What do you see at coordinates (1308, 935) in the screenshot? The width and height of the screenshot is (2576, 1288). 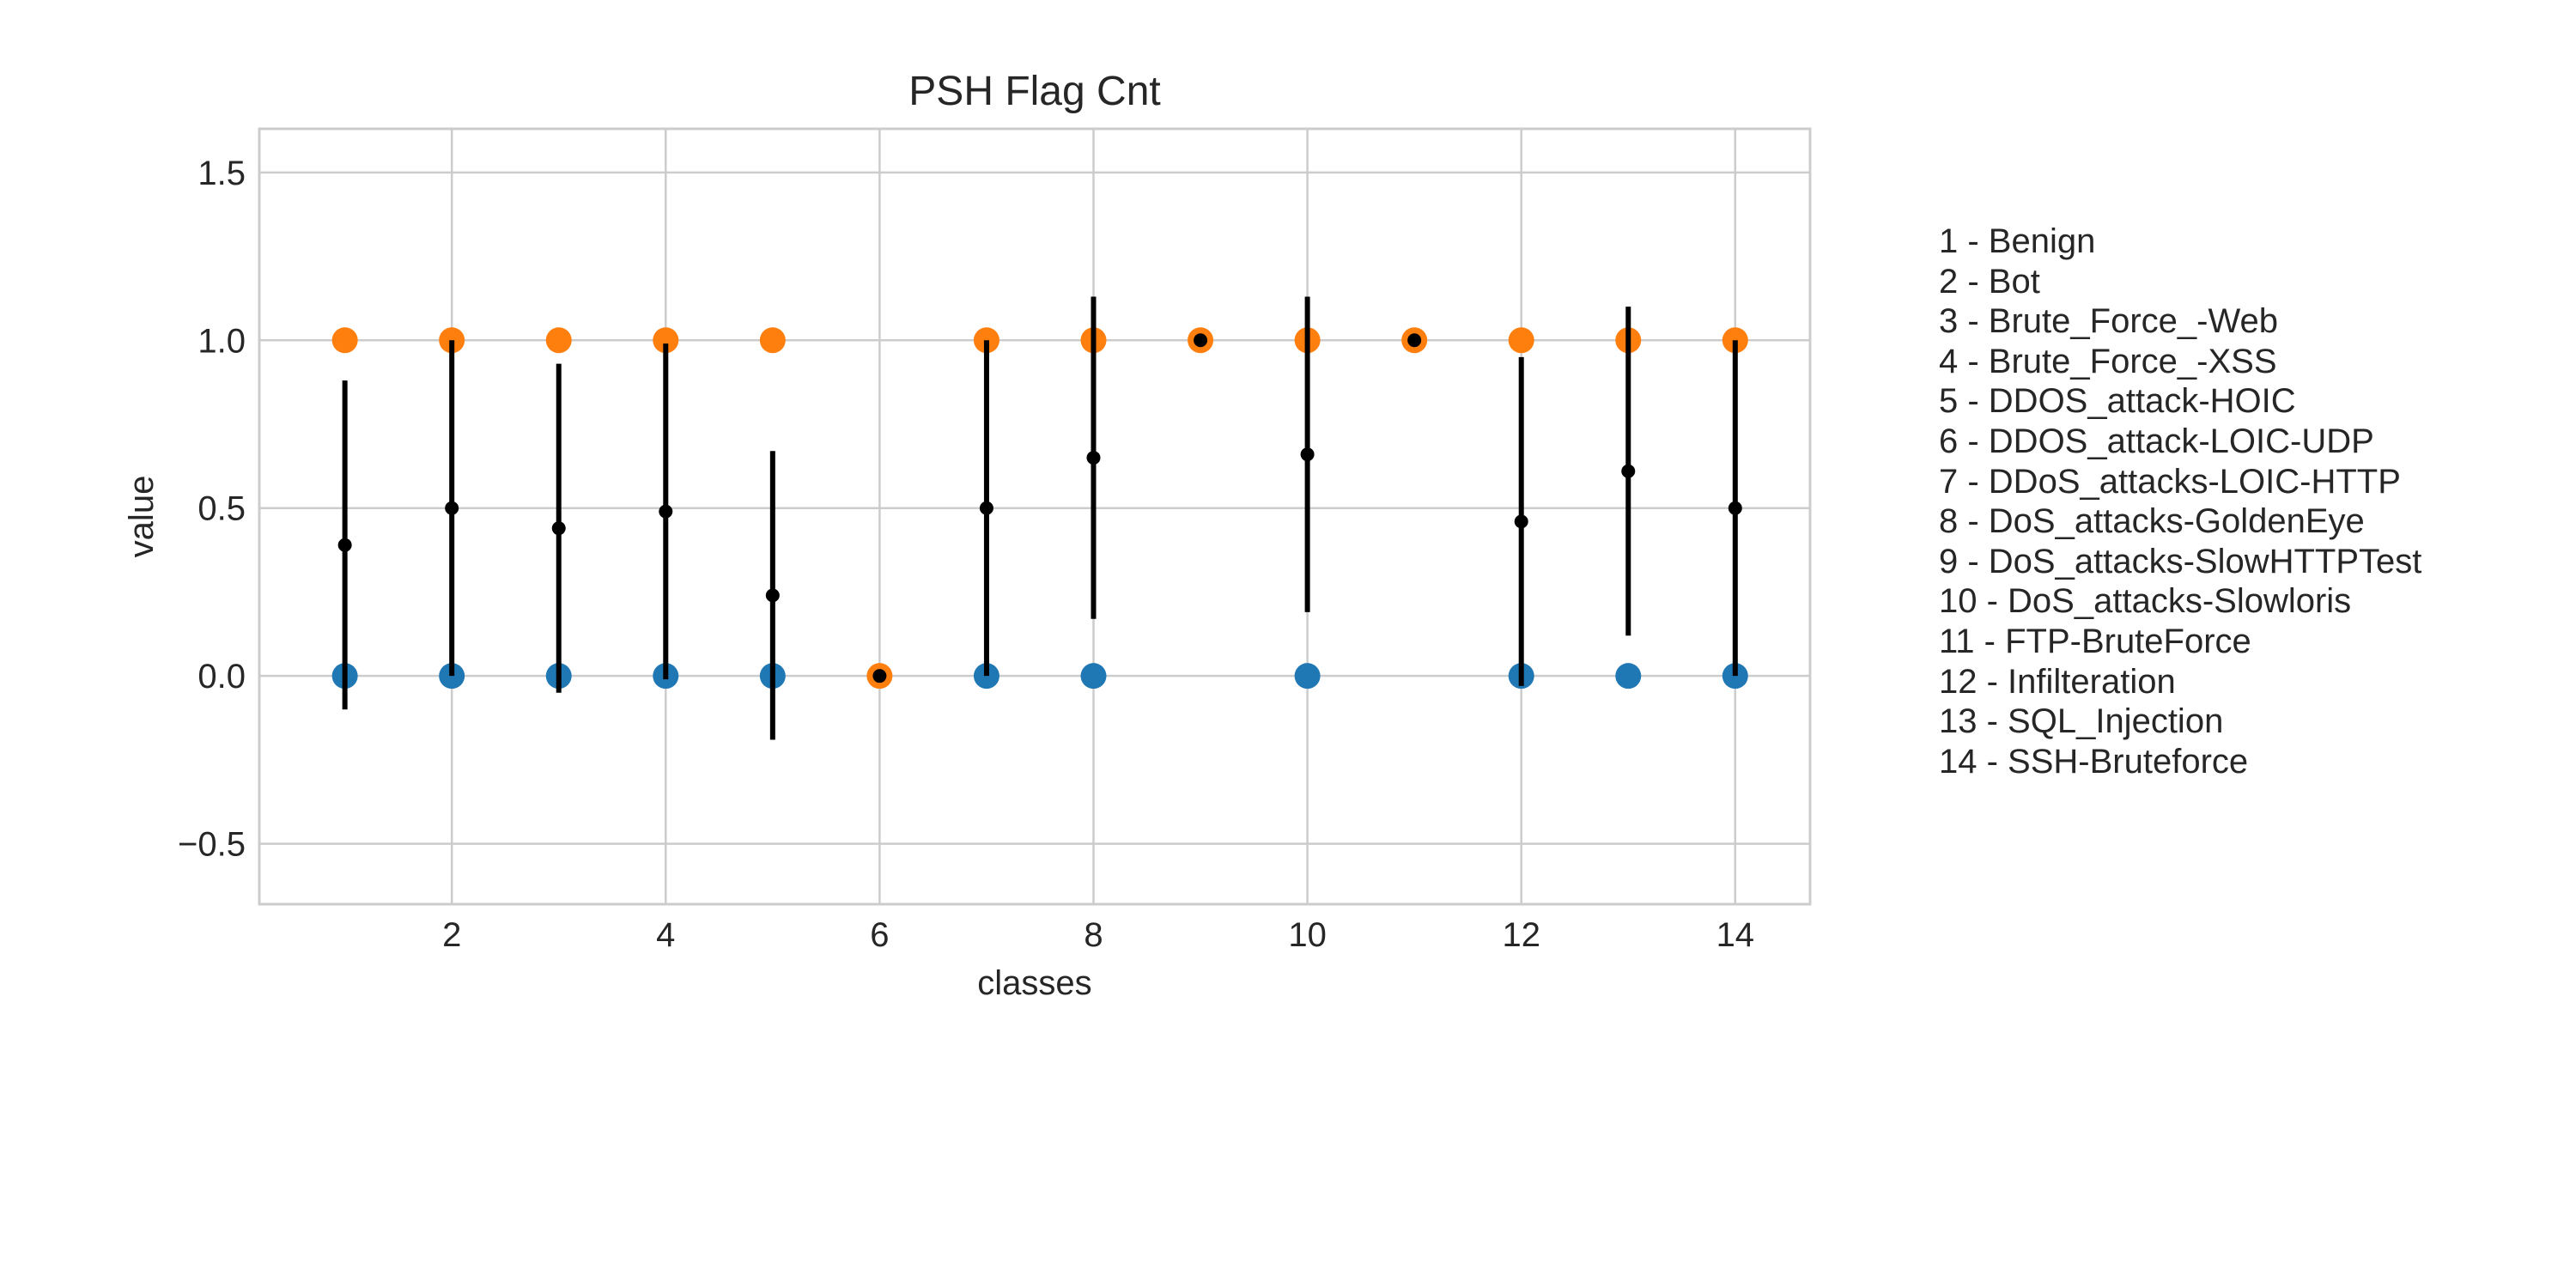 I see `x-tick-label: 10` at bounding box center [1308, 935].